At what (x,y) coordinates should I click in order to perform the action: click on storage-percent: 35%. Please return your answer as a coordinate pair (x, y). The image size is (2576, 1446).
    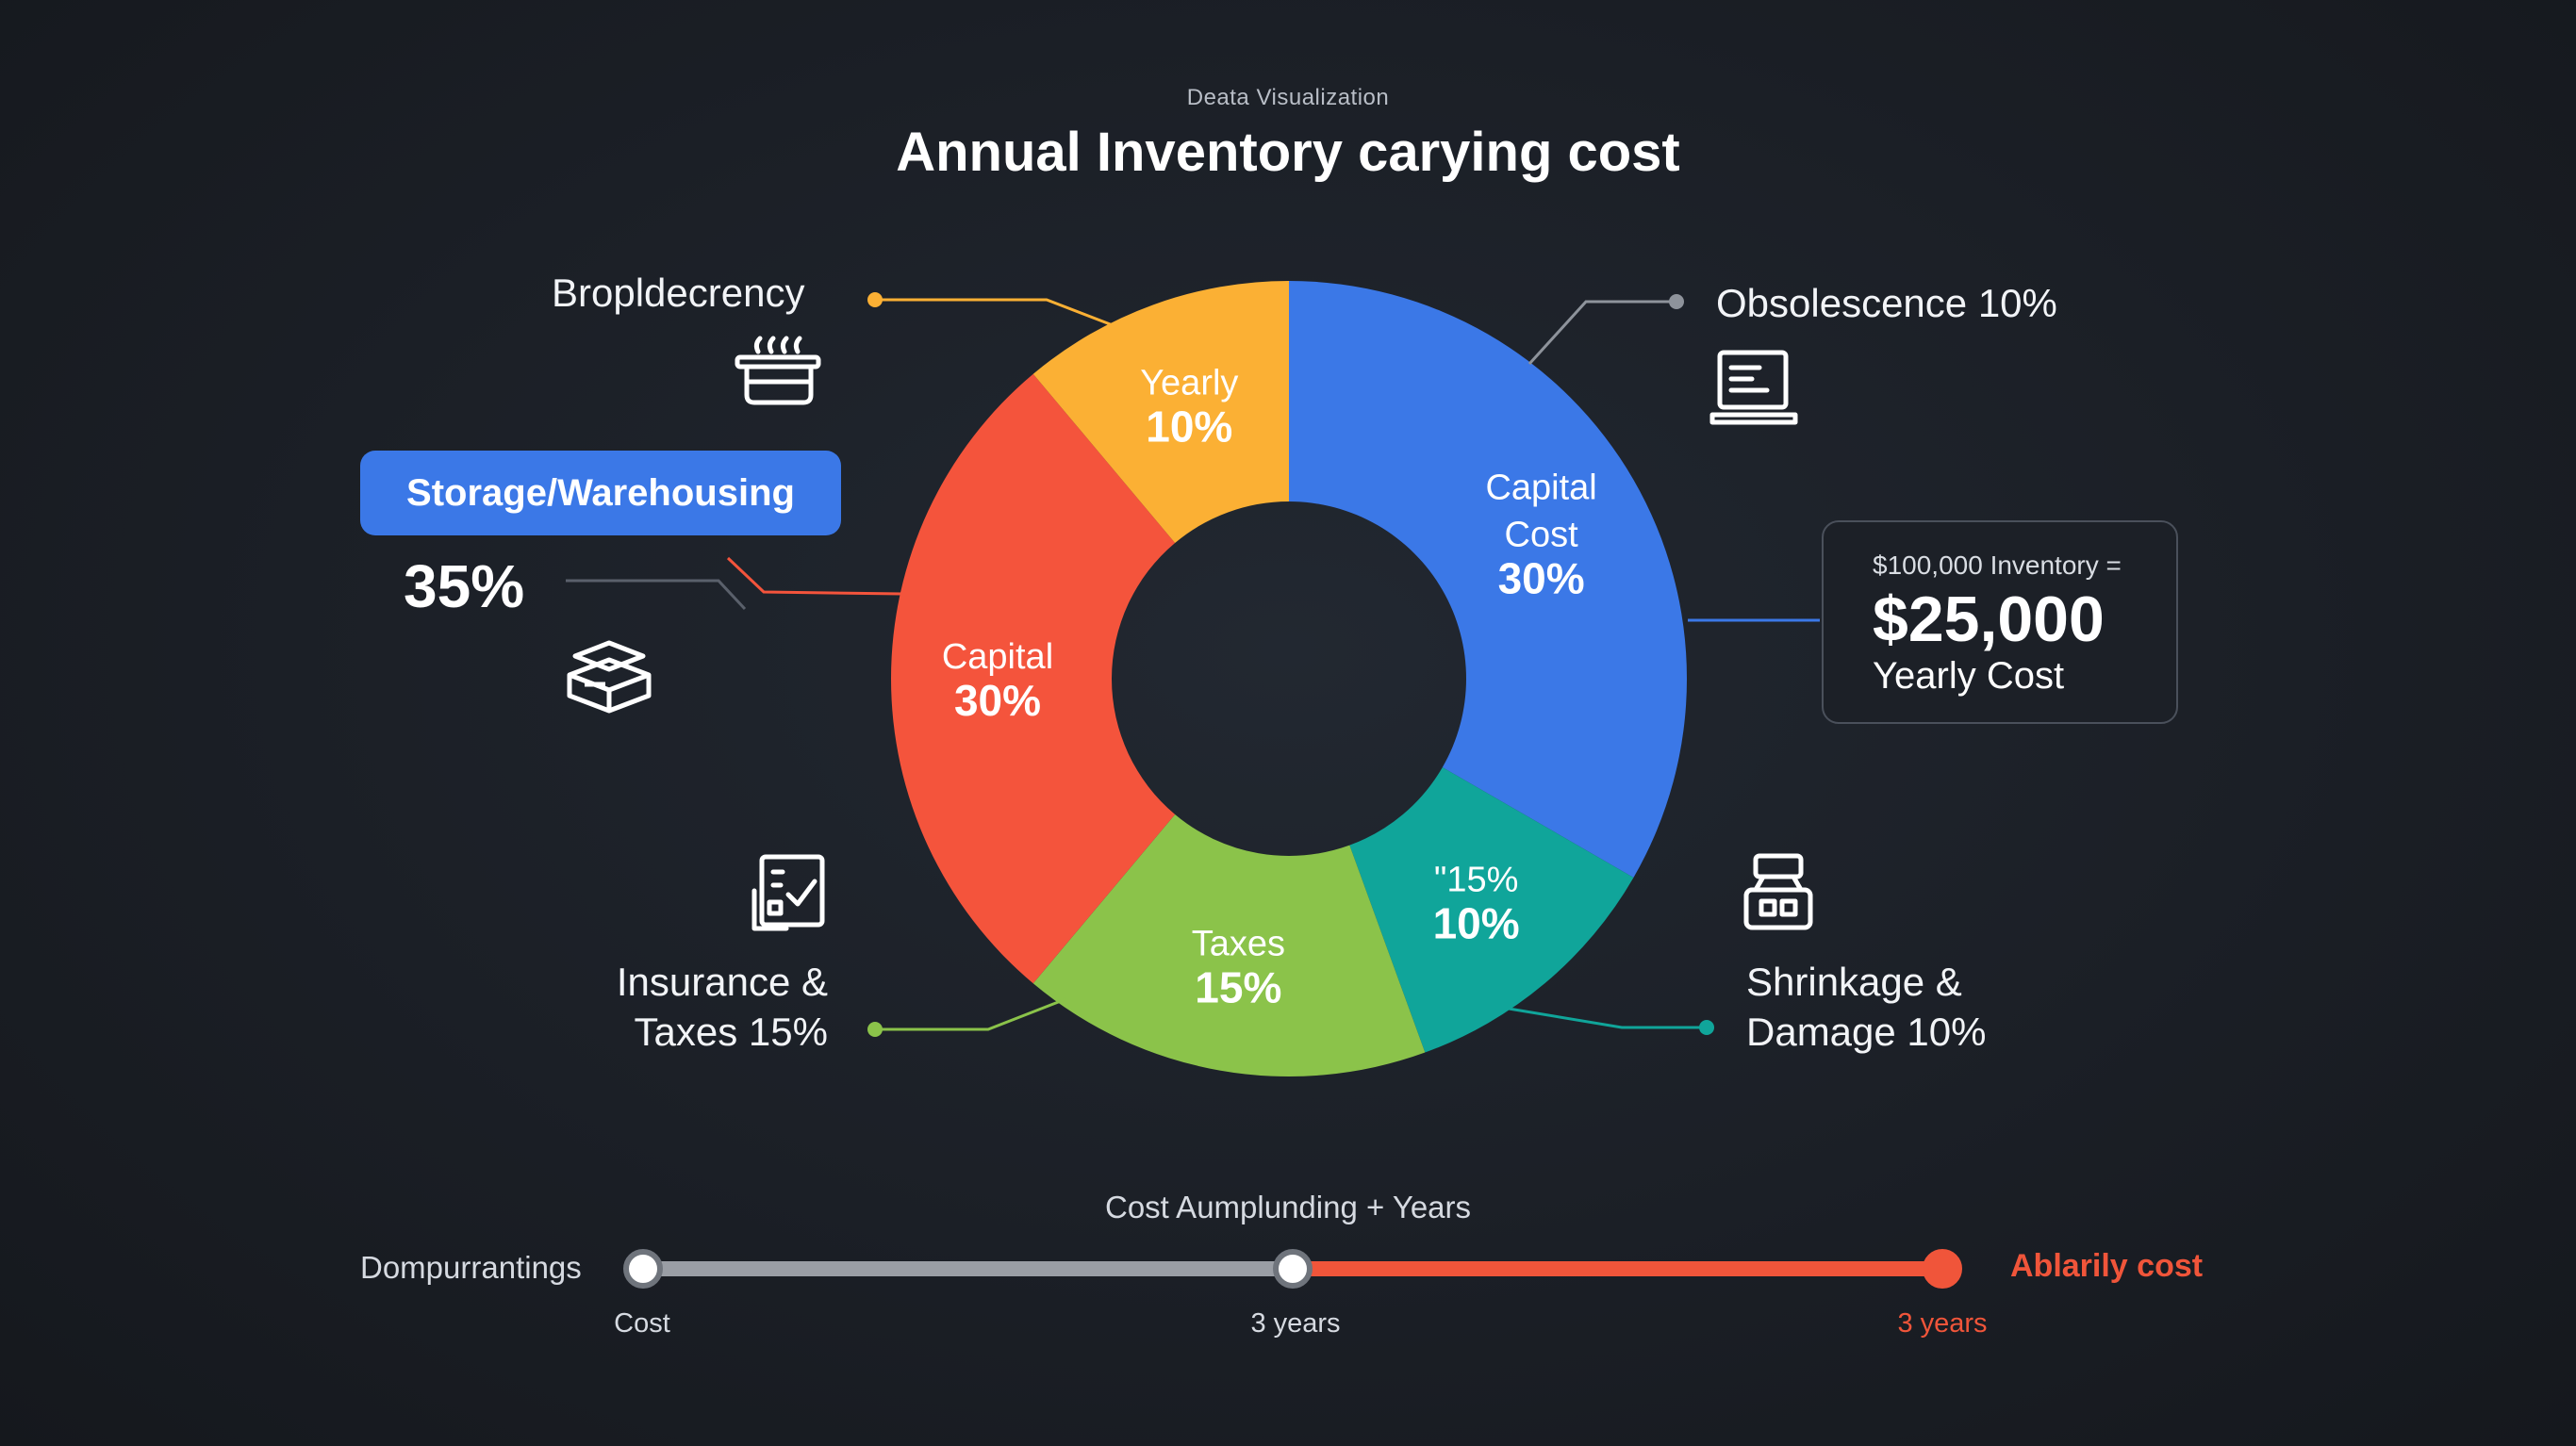
    Looking at the image, I should click on (464, 586).